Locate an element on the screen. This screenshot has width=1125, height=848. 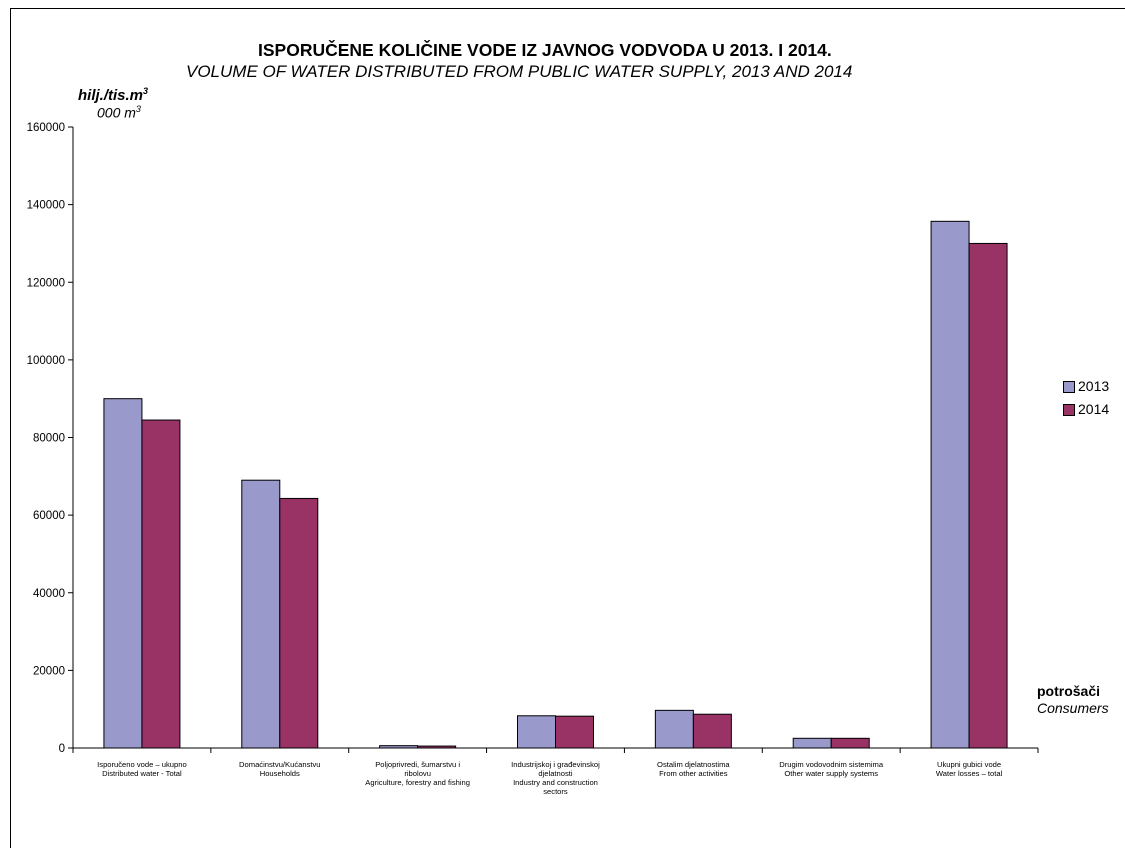
legend-label-2013: 2013 is located at coordinates (1094, 386).